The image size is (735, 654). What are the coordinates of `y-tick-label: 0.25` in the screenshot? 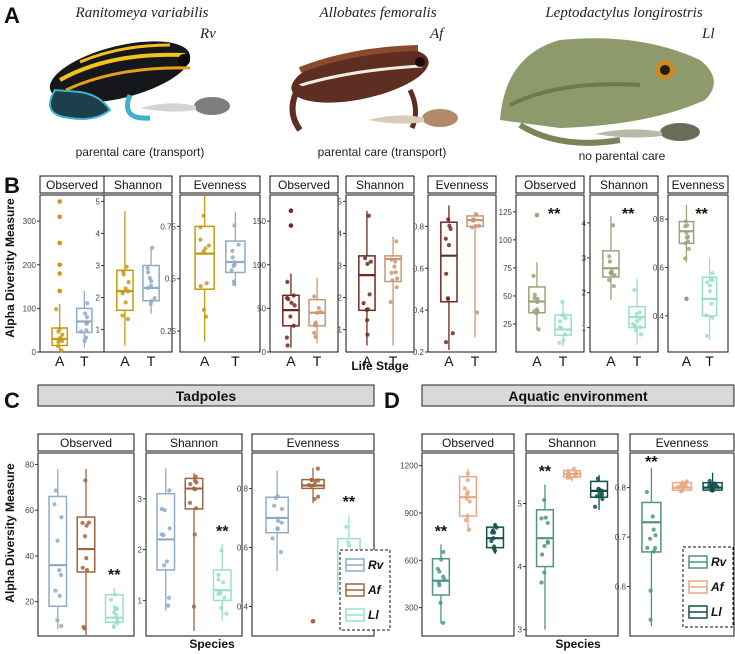 It's located at (168, 331).